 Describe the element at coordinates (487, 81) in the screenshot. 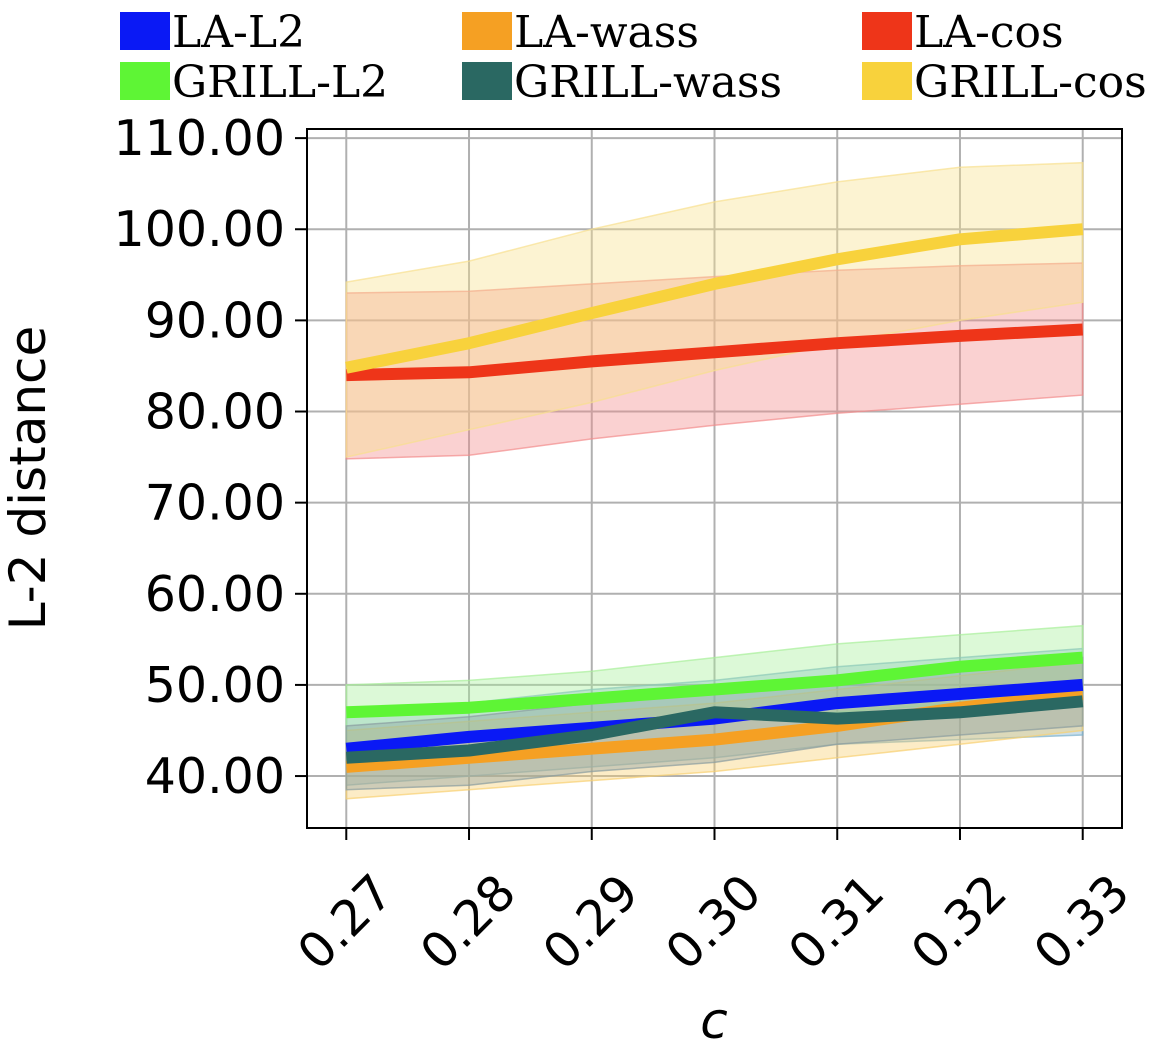

I see `legend-swatch-grill-wass` at that location.